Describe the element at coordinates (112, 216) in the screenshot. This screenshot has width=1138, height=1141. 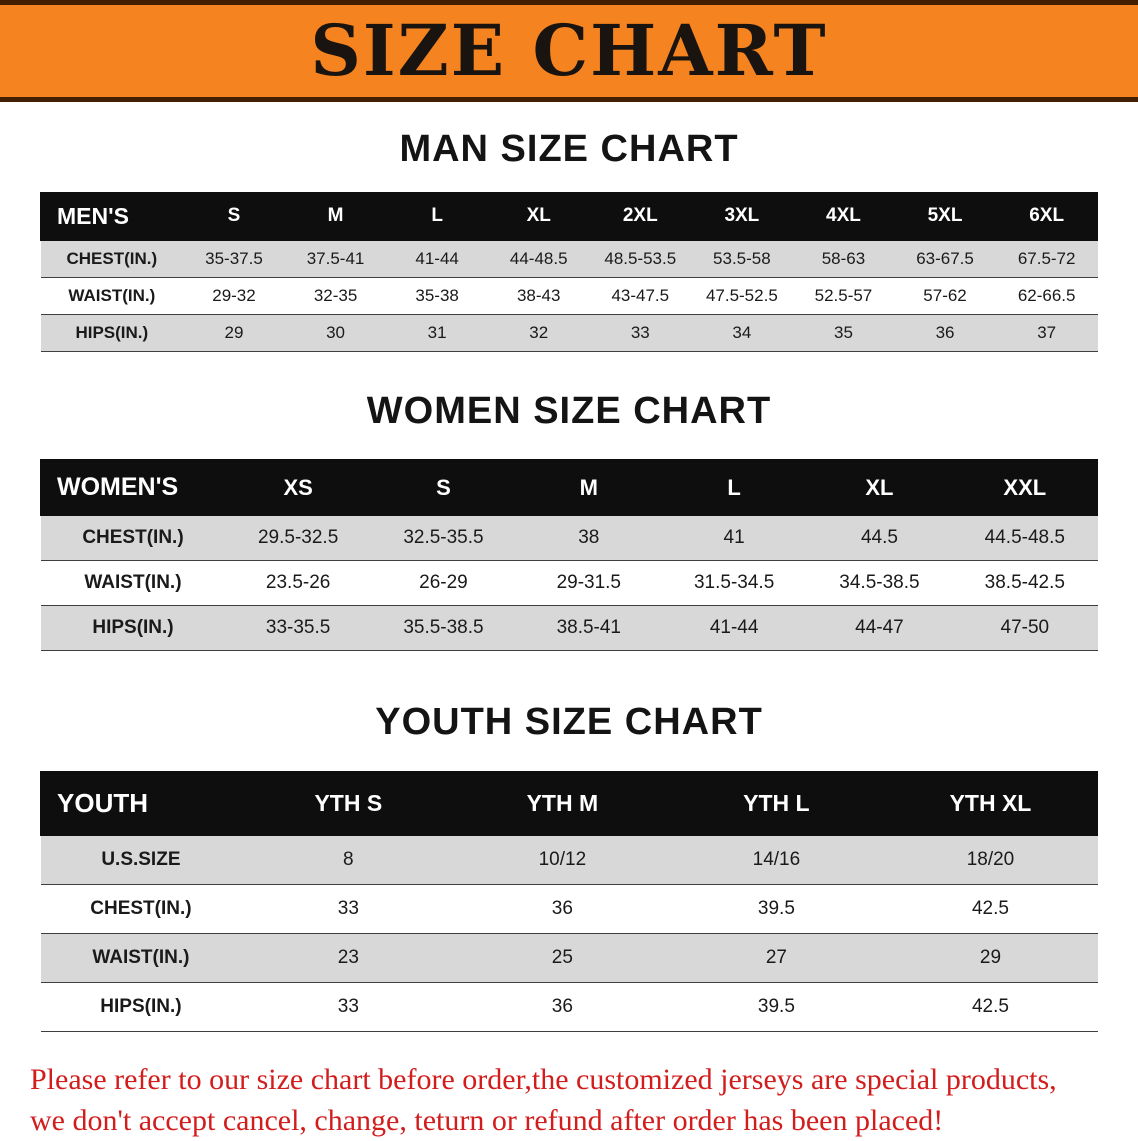
I see `table-title-cell: MEN'S` at that location.